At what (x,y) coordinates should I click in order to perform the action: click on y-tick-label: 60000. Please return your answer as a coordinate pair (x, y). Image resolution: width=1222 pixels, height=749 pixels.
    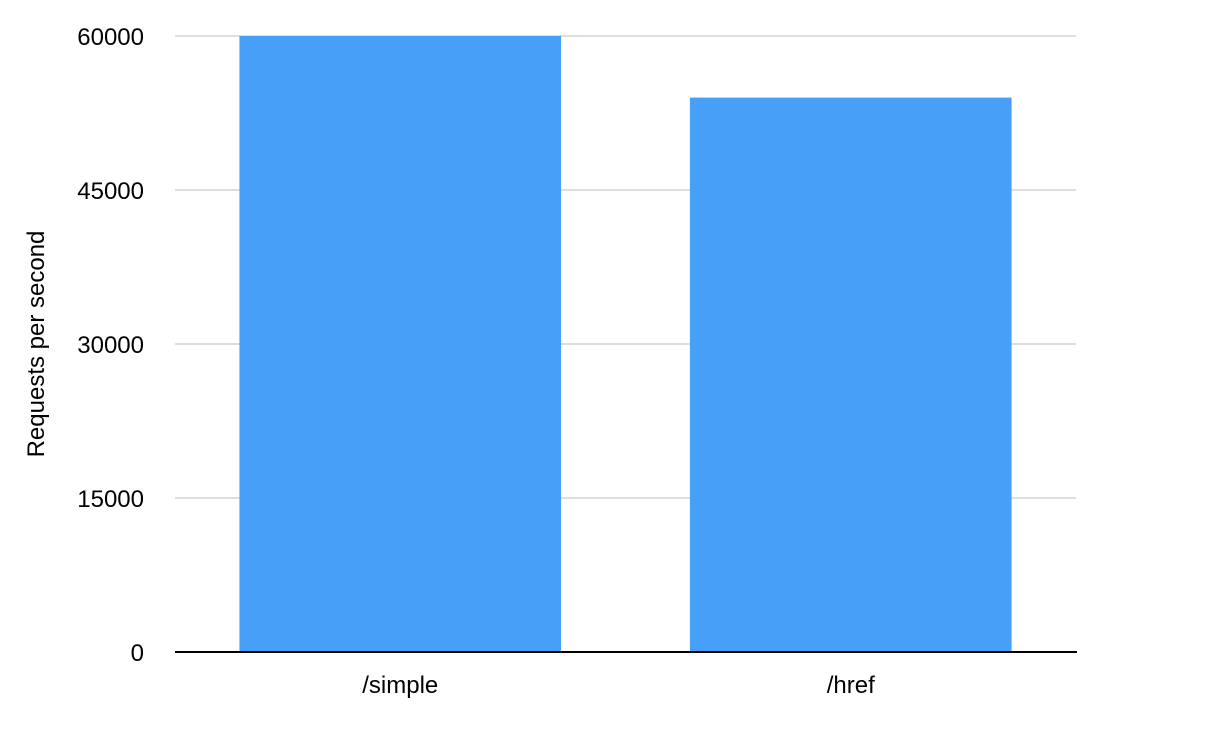
    Looking at the image, I should click on (110, 37).